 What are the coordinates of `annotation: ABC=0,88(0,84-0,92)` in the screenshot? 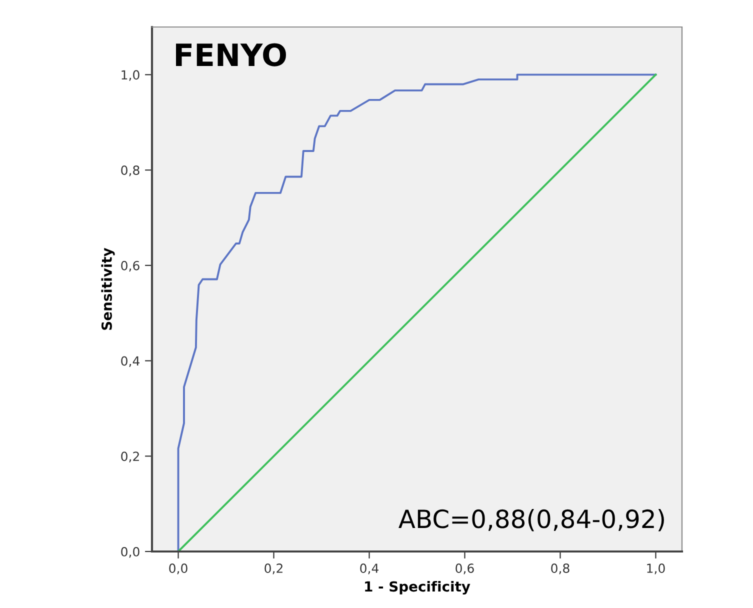 It's located at (531, 520).